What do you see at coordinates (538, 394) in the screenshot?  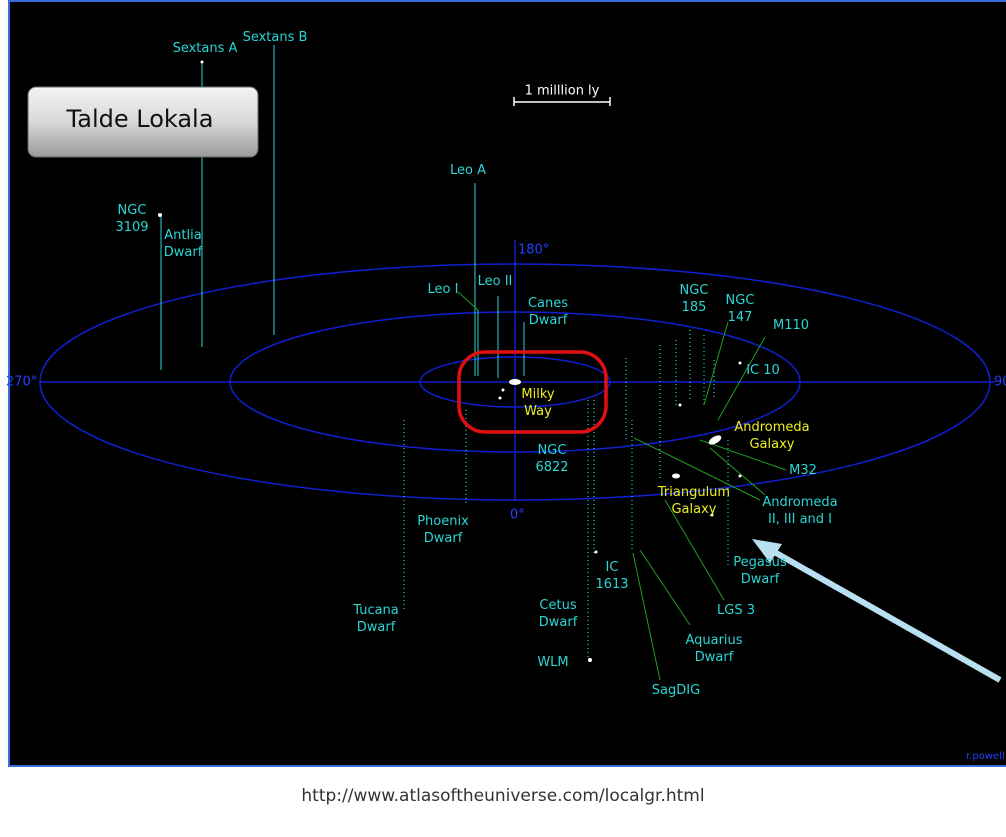 I see `galaxy-label-line: Milky` at bounding box center [538, 394].